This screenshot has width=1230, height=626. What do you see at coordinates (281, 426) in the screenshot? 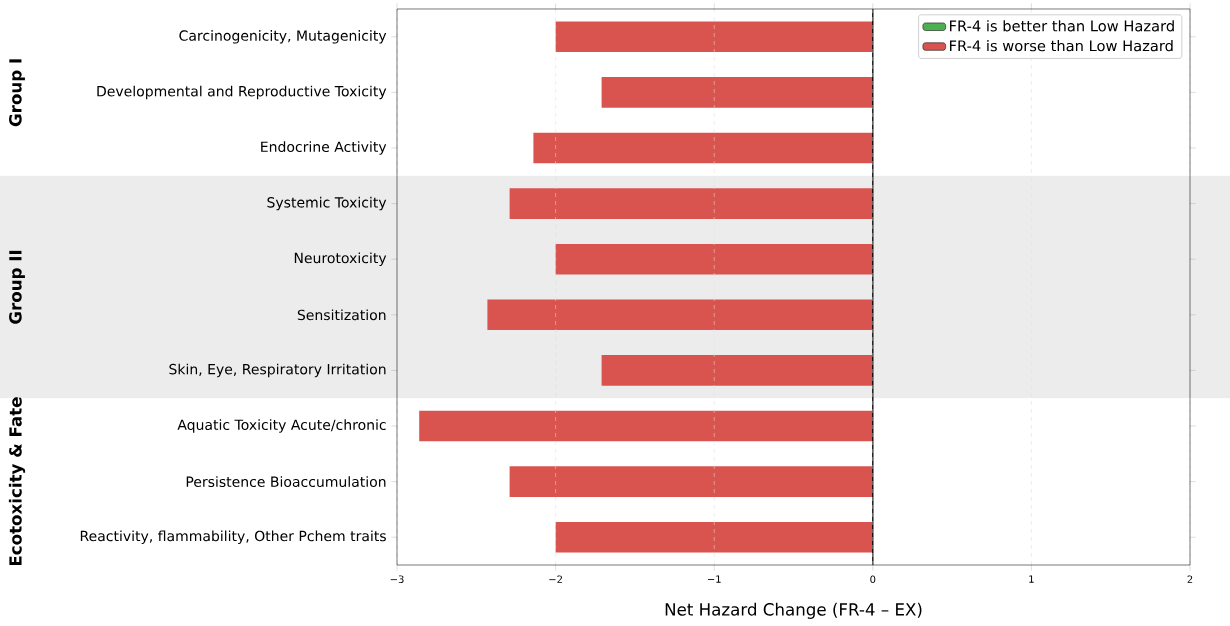
I see `y-tick-label: Aquatic Toxicity Acute/chronic` at bounding box center [281, 426].